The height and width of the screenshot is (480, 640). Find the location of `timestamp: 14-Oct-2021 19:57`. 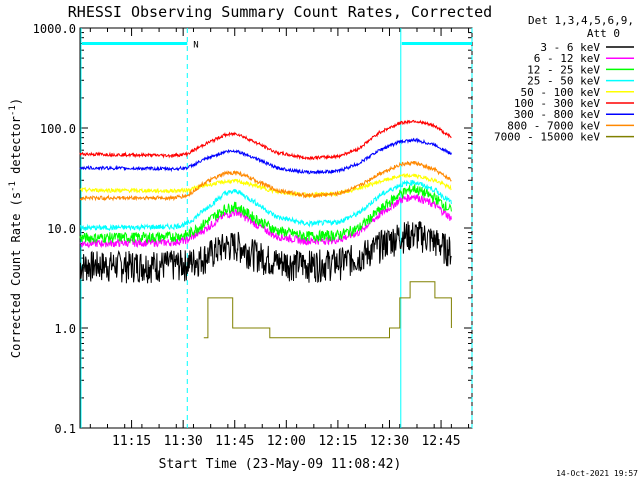

timestamp: 14-Oct-2021 19:57 is located at coordinates (597, 473).